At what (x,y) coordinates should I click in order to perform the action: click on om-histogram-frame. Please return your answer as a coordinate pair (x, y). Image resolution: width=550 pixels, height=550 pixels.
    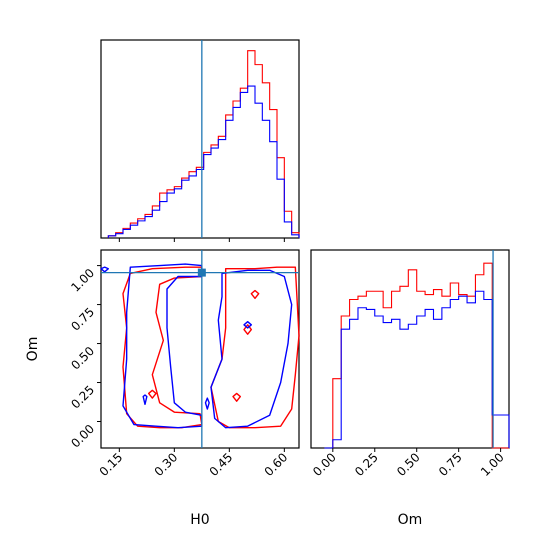
    Looking at the image, I should click on (410, 349).